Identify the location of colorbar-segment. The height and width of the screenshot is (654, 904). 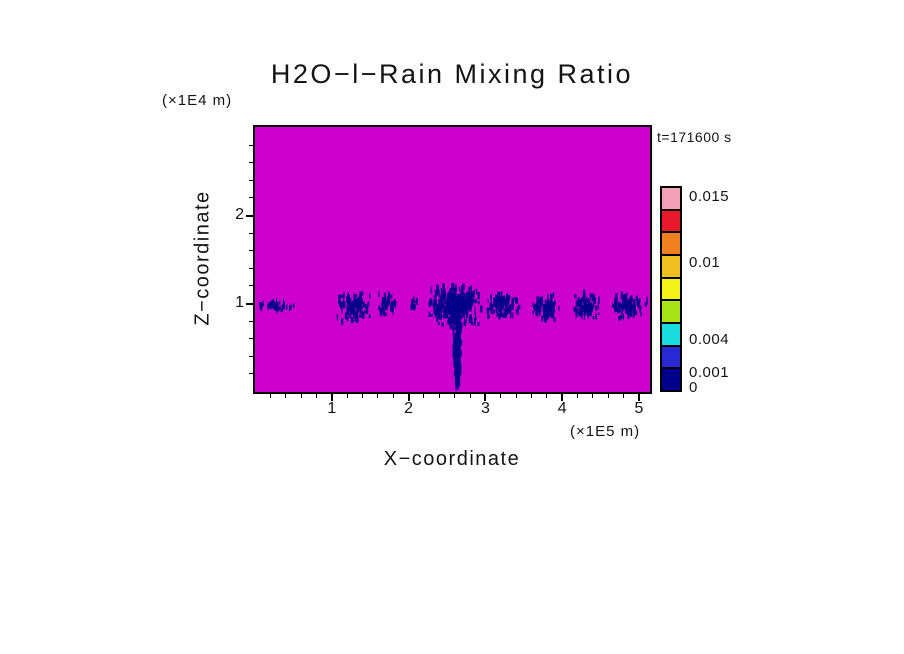
(671, 198).